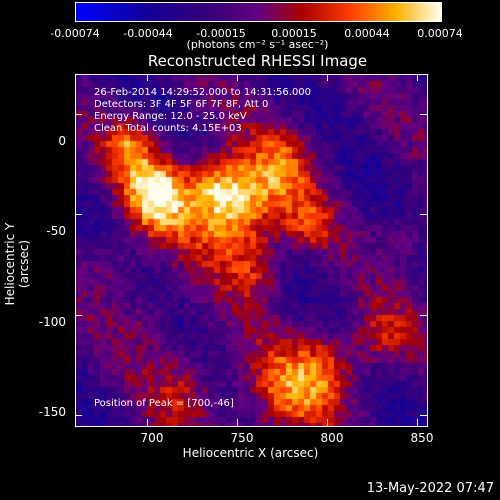 Image resolution: width=500 pixels, height=500 pixels. I want to click on info-energy-range: Energy Range: 12.0 - 25.0 keV, so click(170, 116).